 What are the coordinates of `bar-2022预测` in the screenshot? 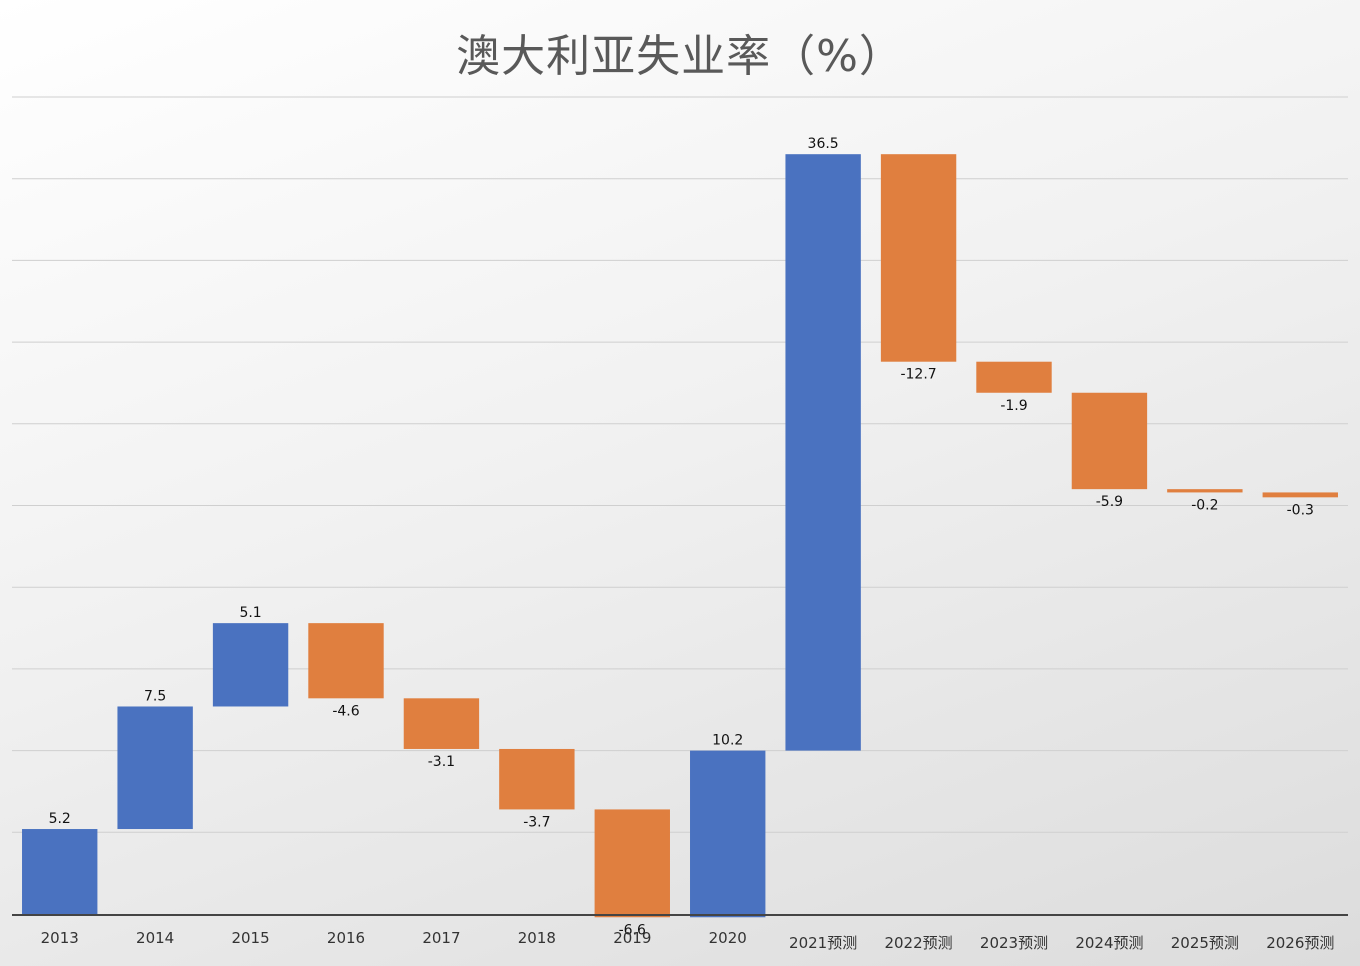 It's located at (918, 258).